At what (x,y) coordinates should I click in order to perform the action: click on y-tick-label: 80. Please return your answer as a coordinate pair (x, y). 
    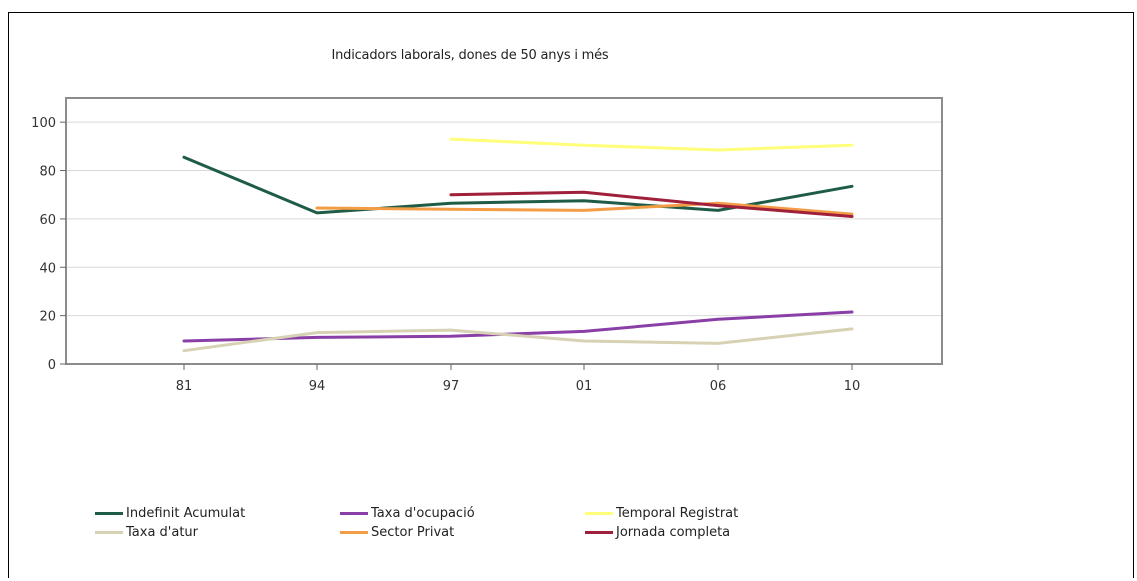
    Looking at the image, I should click on (47, 172).